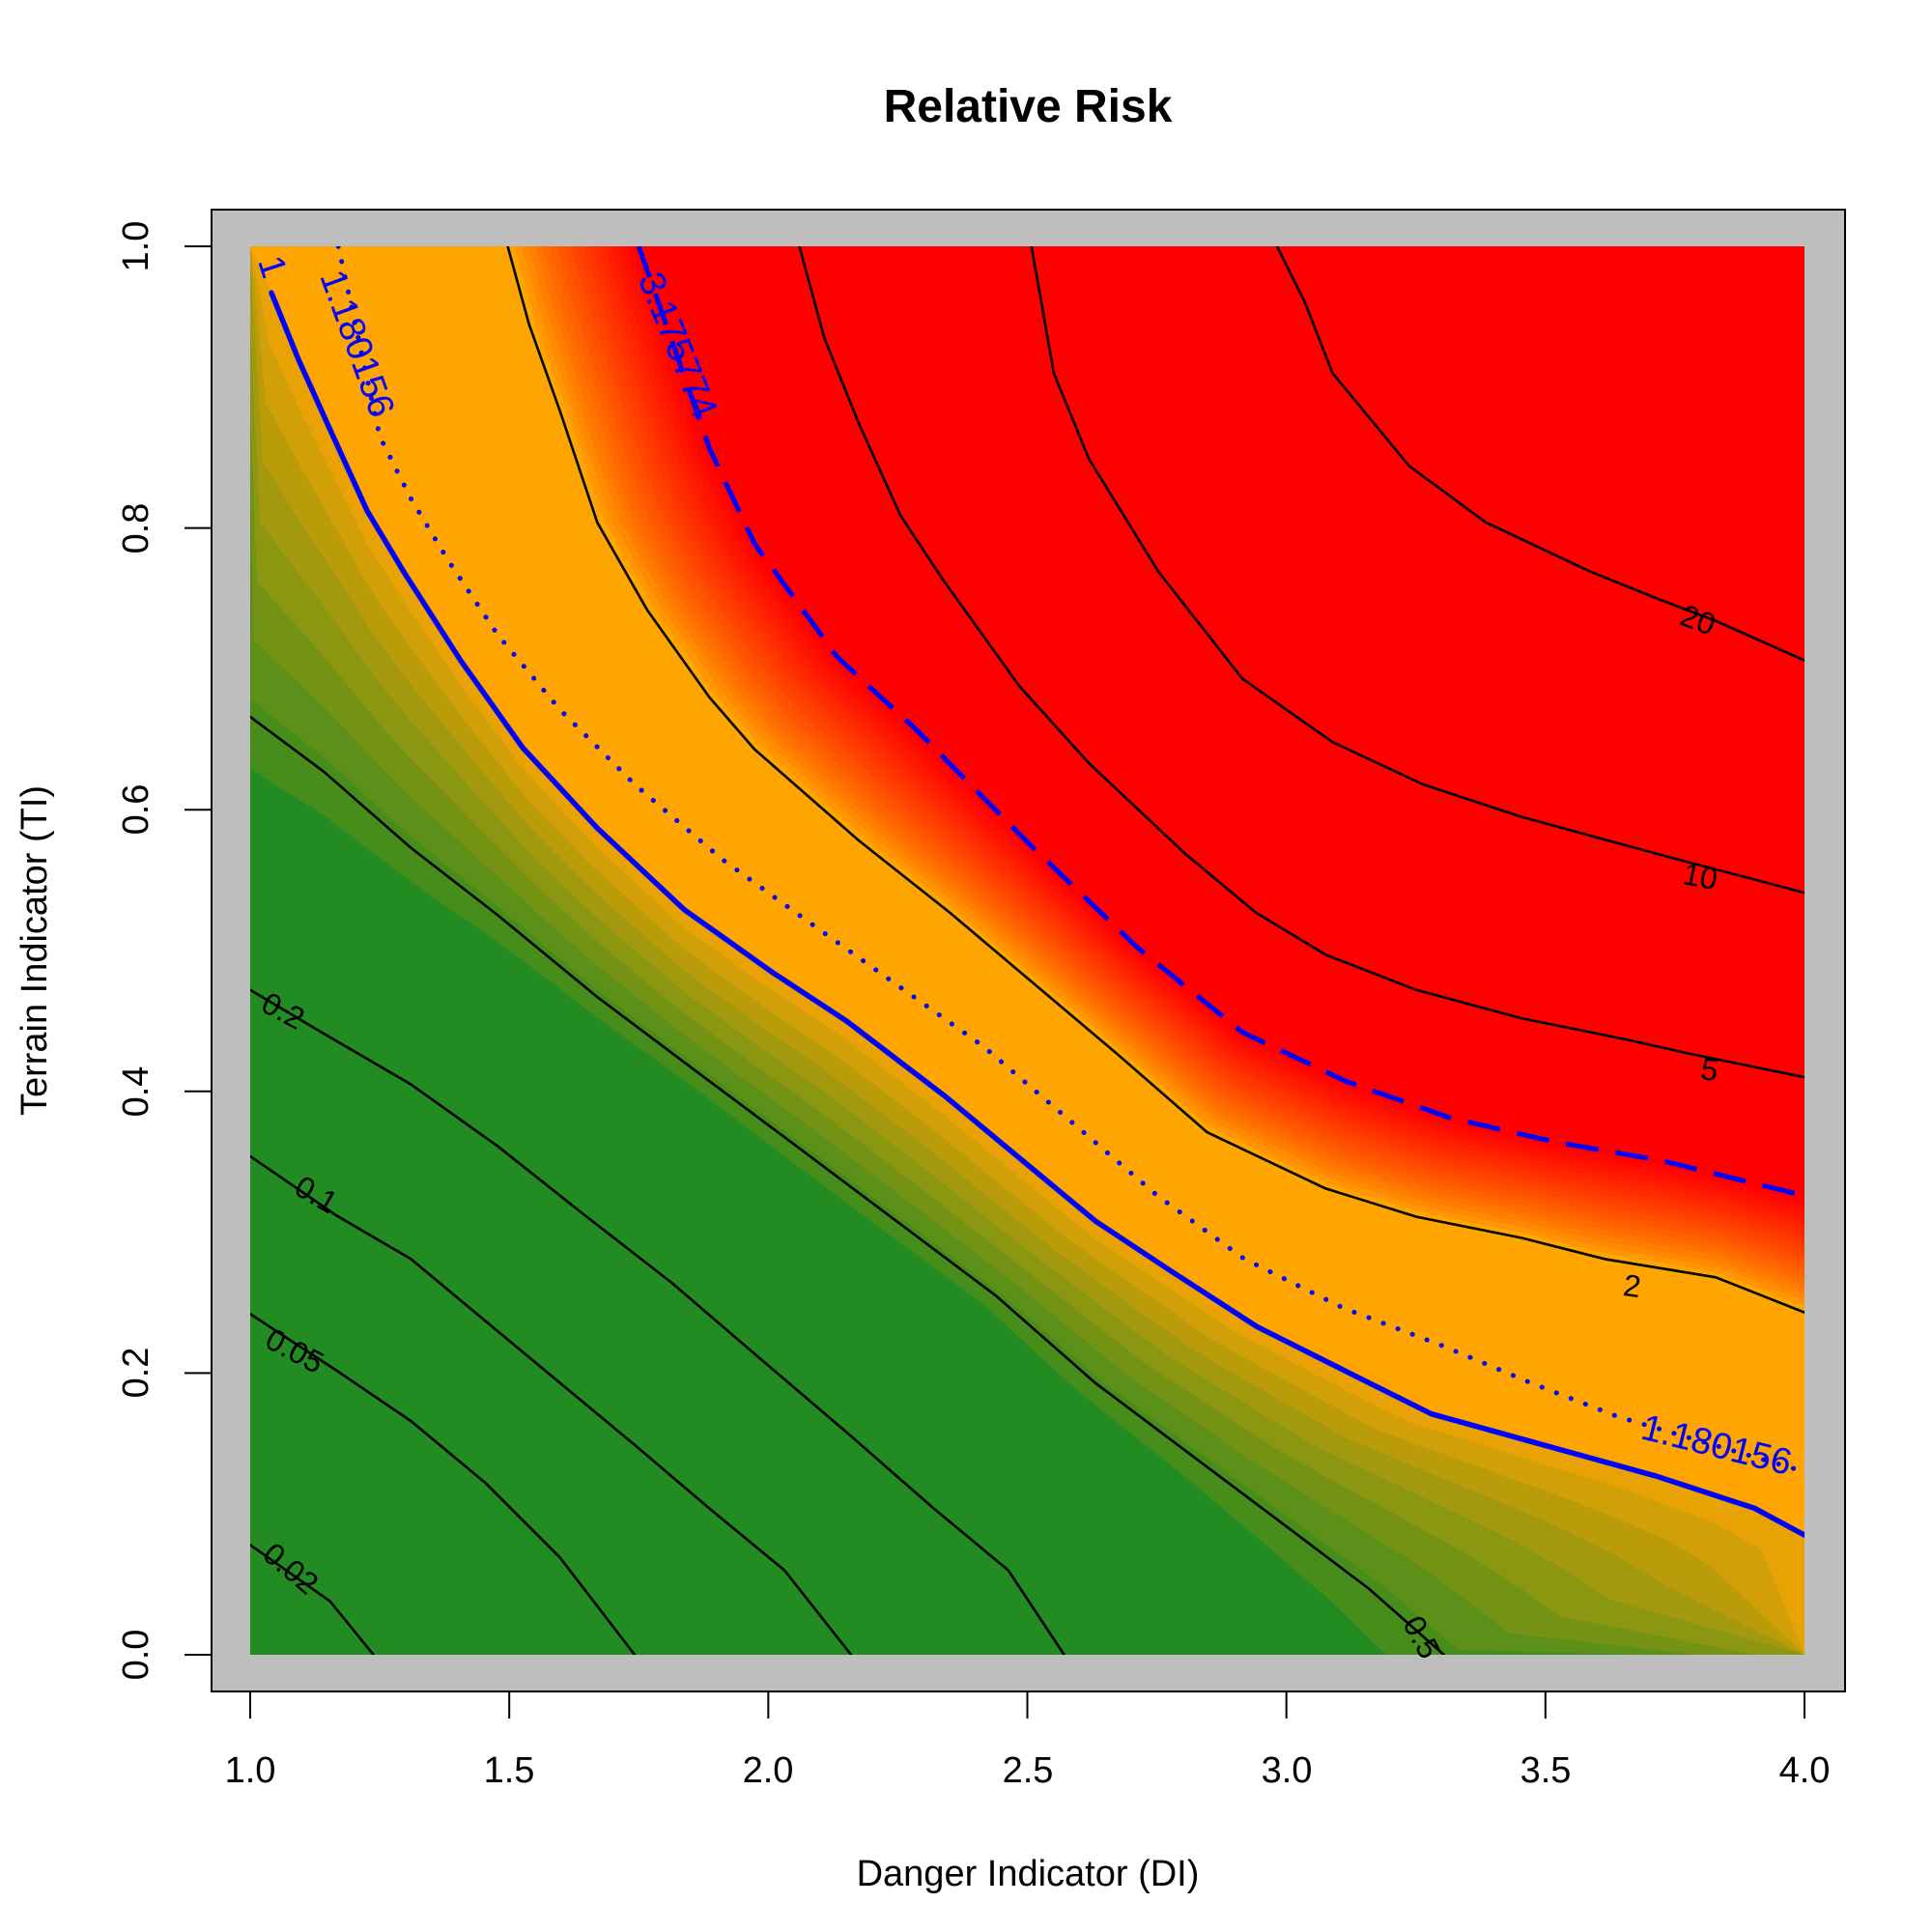 The height and width of the screenshot is (1932, 1932). Describe the element at coordinates (1805, 1770) in the screenshot. I see `x-tick-label: 4.0` at that location.